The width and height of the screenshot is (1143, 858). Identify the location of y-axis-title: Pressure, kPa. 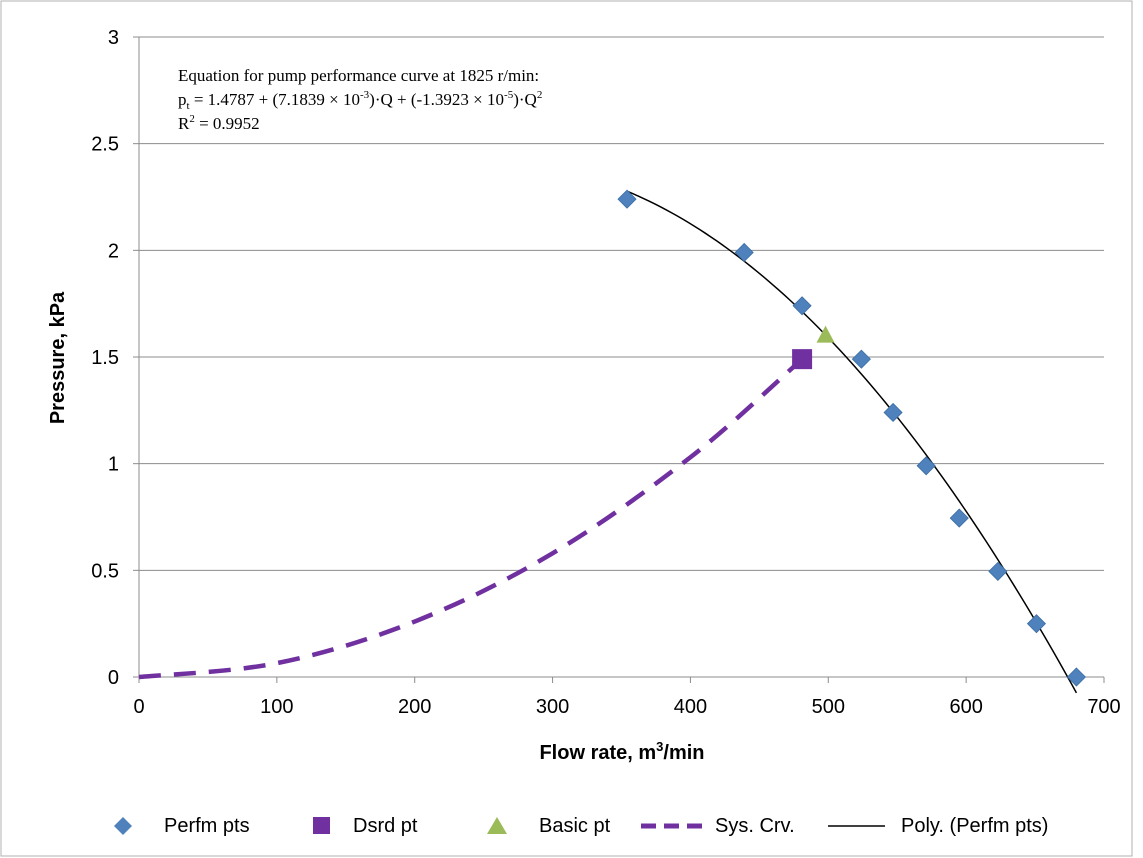
(58, 357).